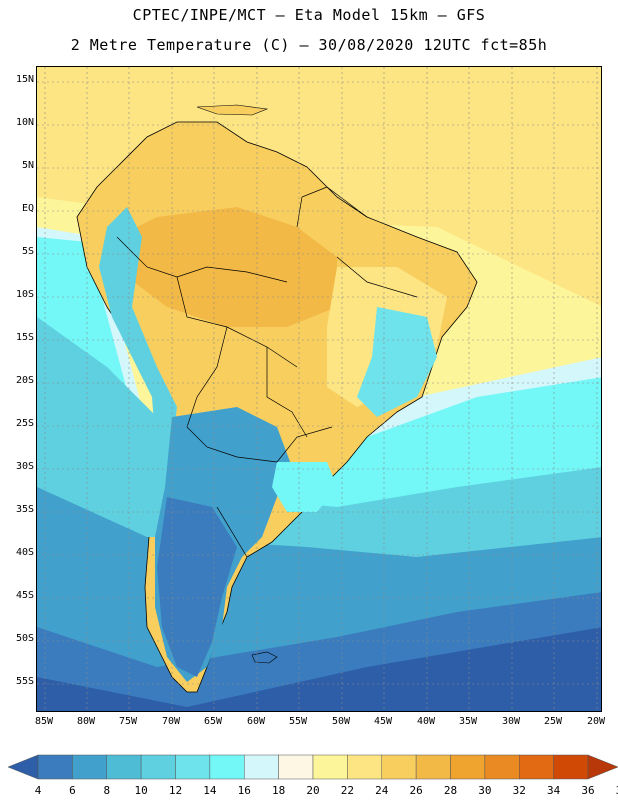 This screenshot has height=800, width=618. What do you see at coordinates (24, 638) in the screenshot?
I see `lat-tick-label: 50S` at bounding box center [24, 638].